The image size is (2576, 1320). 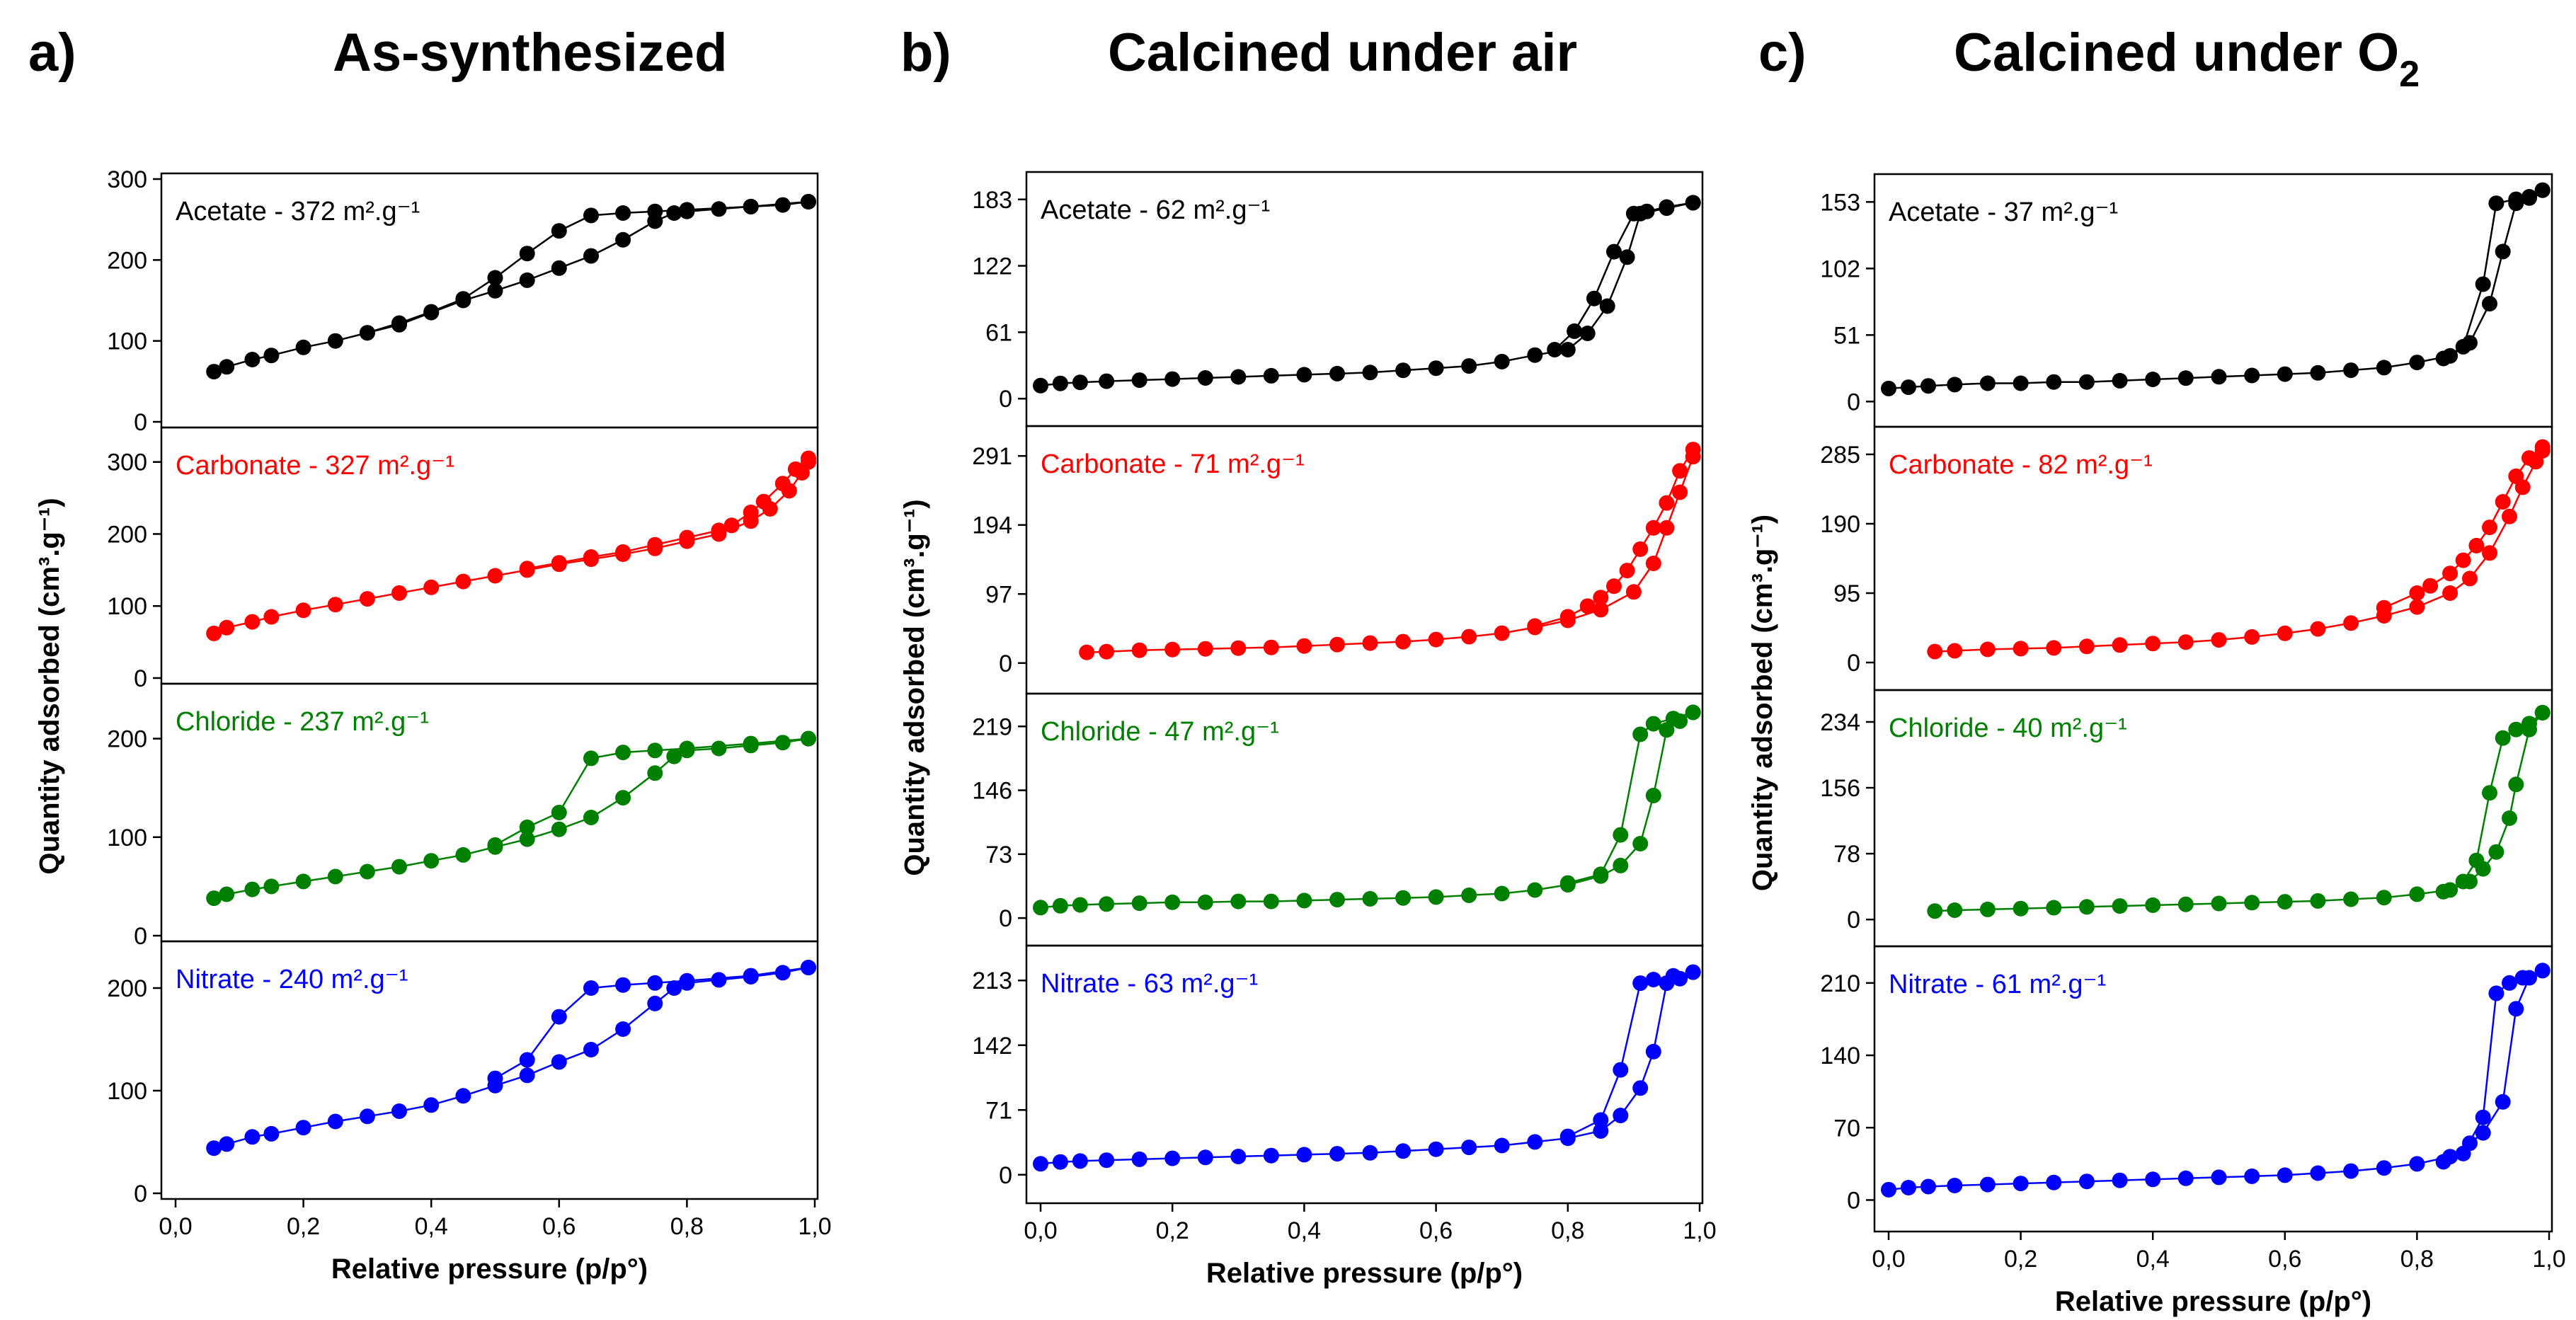 I want to click on x-tick-label: 0,4, so click(x=2153, y=1259).